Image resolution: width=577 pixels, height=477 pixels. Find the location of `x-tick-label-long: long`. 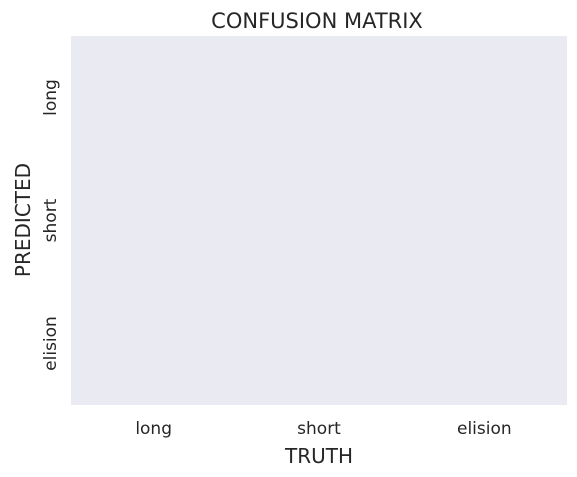

x-tick-label-long: long is located at coordinates (153, 429).